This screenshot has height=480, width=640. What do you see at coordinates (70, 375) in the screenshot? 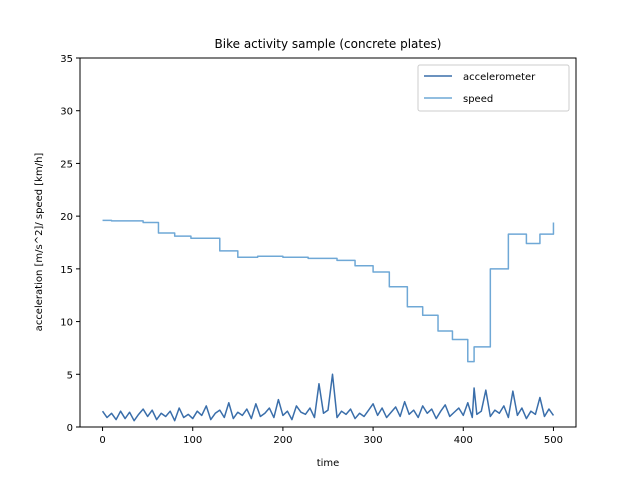
I see `y-tick-label: 5` at bounding box center [70, 375].